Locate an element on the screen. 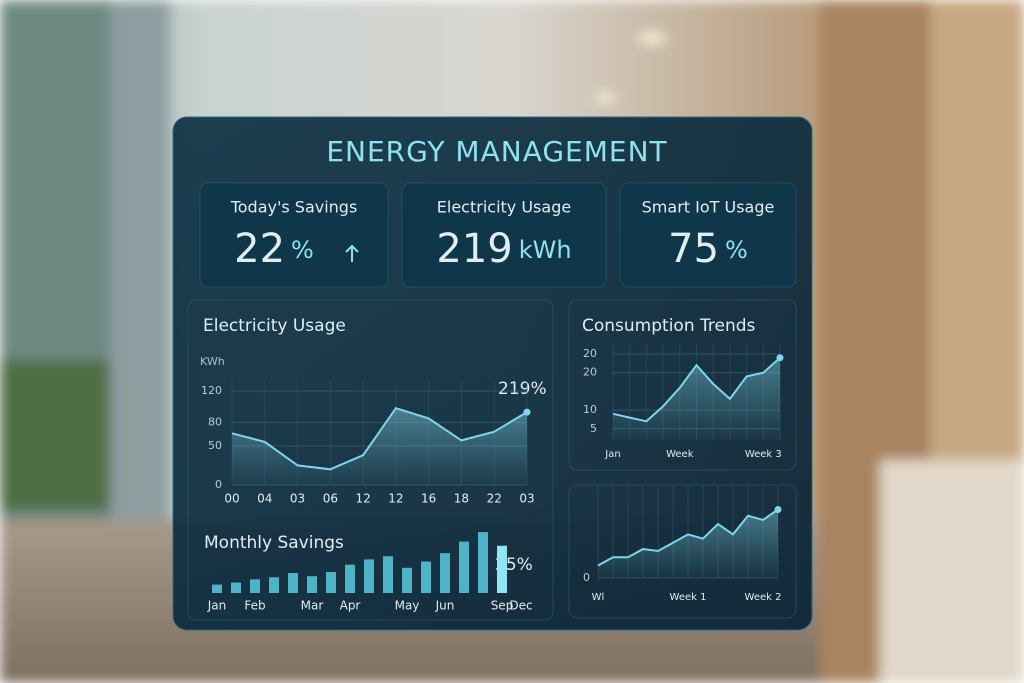 This screenshot has width=1024, height=683. x-tick-label: 04 is located at coordinates (264, 499).